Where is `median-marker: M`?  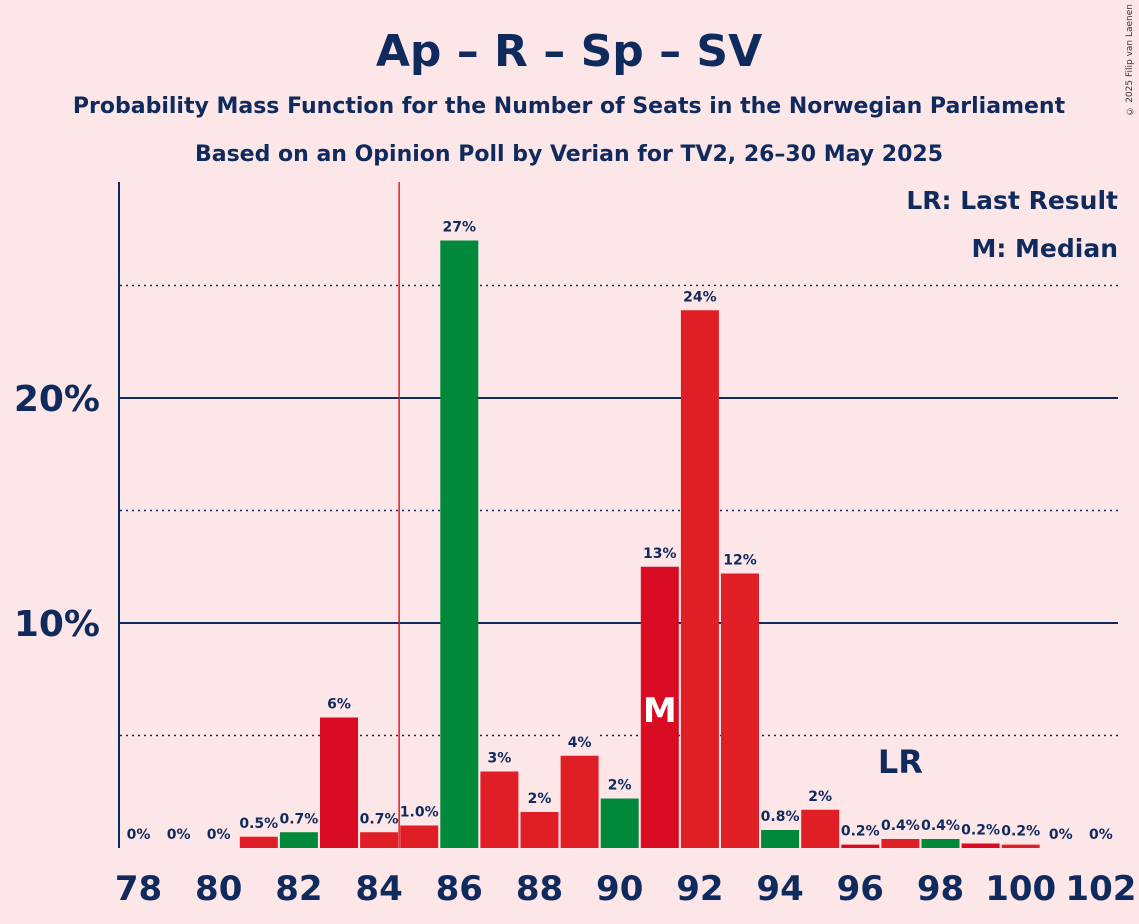
median-marker: M is located at coordinates (660, 711).